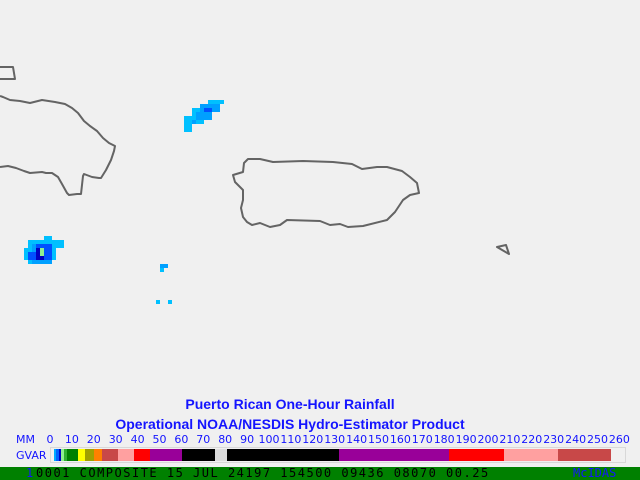  Describe the element at coordinates (488, 439) in the screenshot. I see `scale-tick-label: 200` at that location.